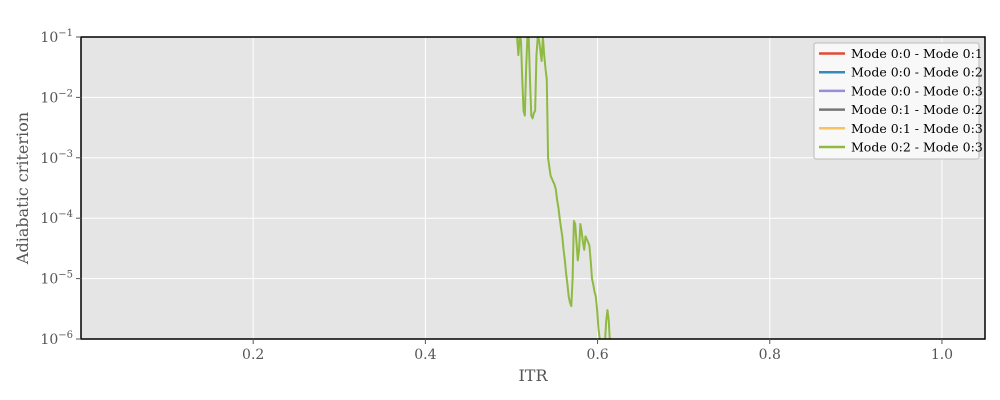 This screenshot has width=1000, height=400. I want to click on series-lines, so click(563, 188).